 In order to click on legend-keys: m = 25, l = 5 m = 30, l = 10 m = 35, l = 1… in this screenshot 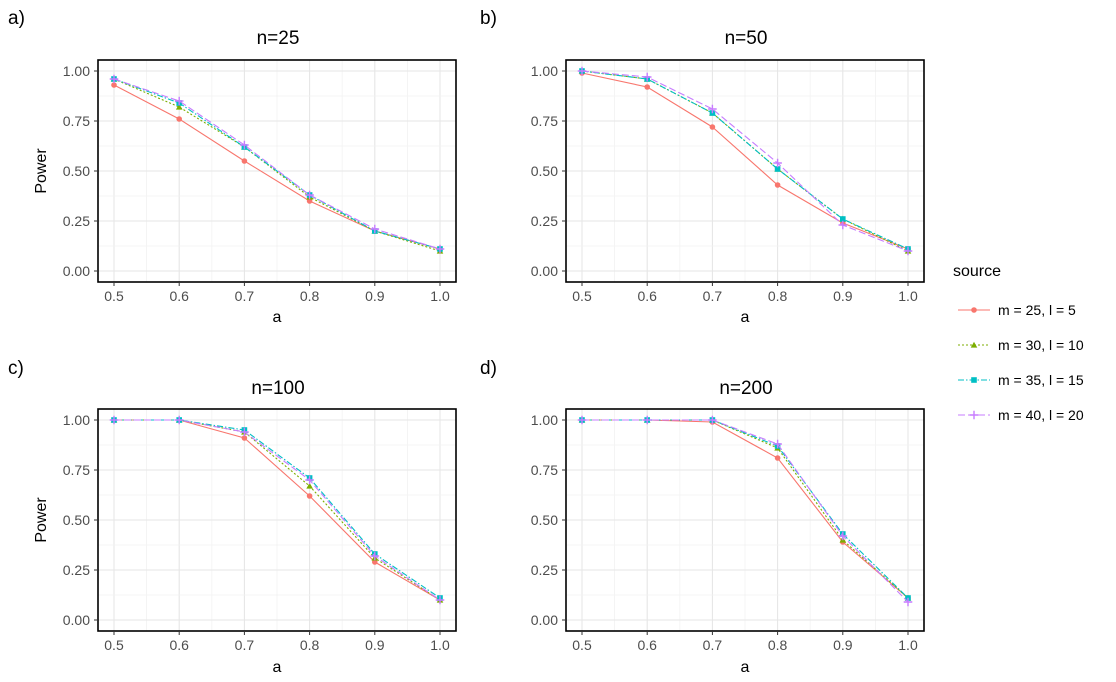, I will do `click(1021, 362)`.